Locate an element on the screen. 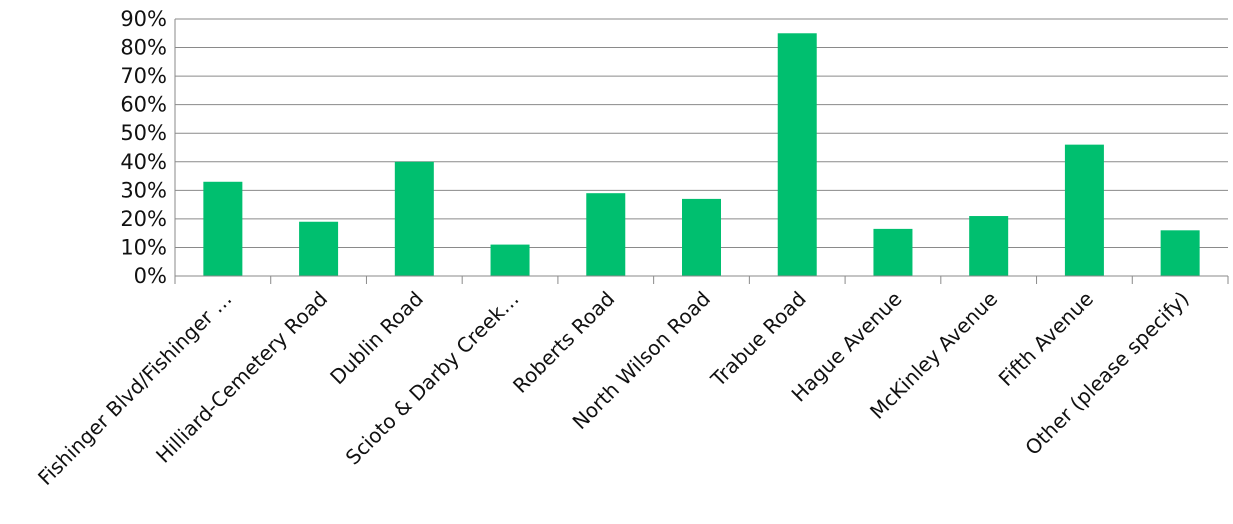 The height and width of the screenshot is (524, 1233). x-tick-label: Trabue Road is located at coordinates (757, 339).